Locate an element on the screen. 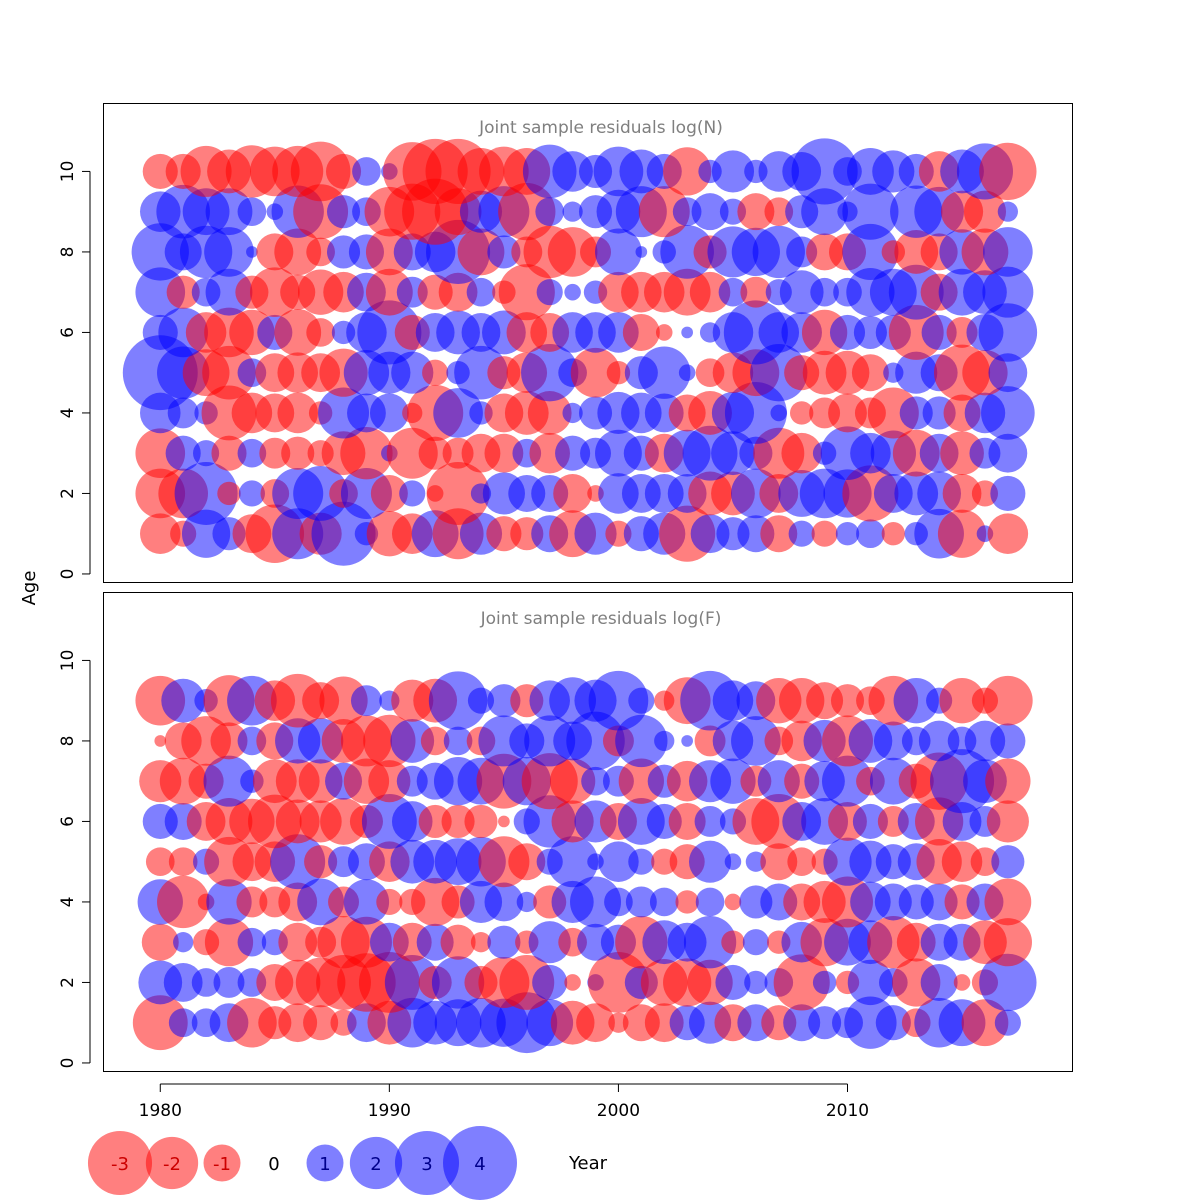 The width and height of the screenshot is (1200, 1200). legend-label: 4 is located at coordinates (479, 1164).